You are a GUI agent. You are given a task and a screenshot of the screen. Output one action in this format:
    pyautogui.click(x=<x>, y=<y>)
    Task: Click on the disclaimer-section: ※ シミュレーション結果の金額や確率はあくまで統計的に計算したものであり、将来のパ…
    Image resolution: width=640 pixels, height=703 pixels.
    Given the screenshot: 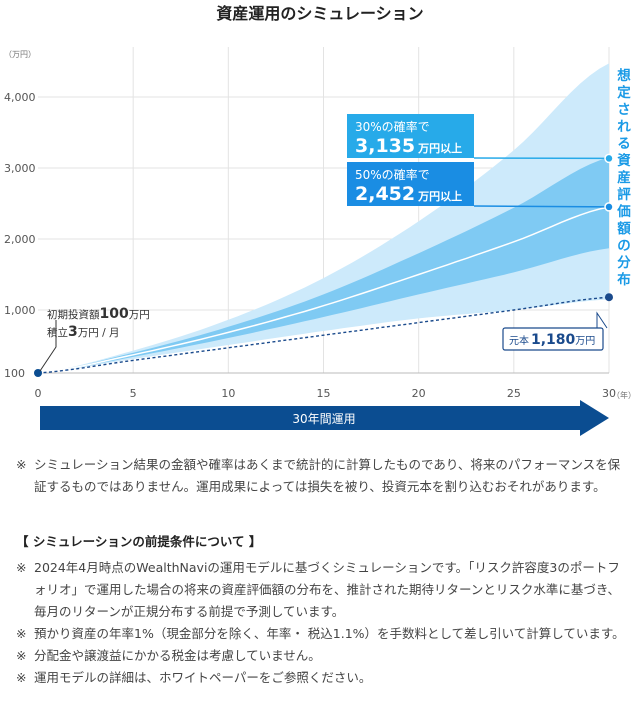 What is the action you would take?
    pyautogui.click(x=322, y=476)
    